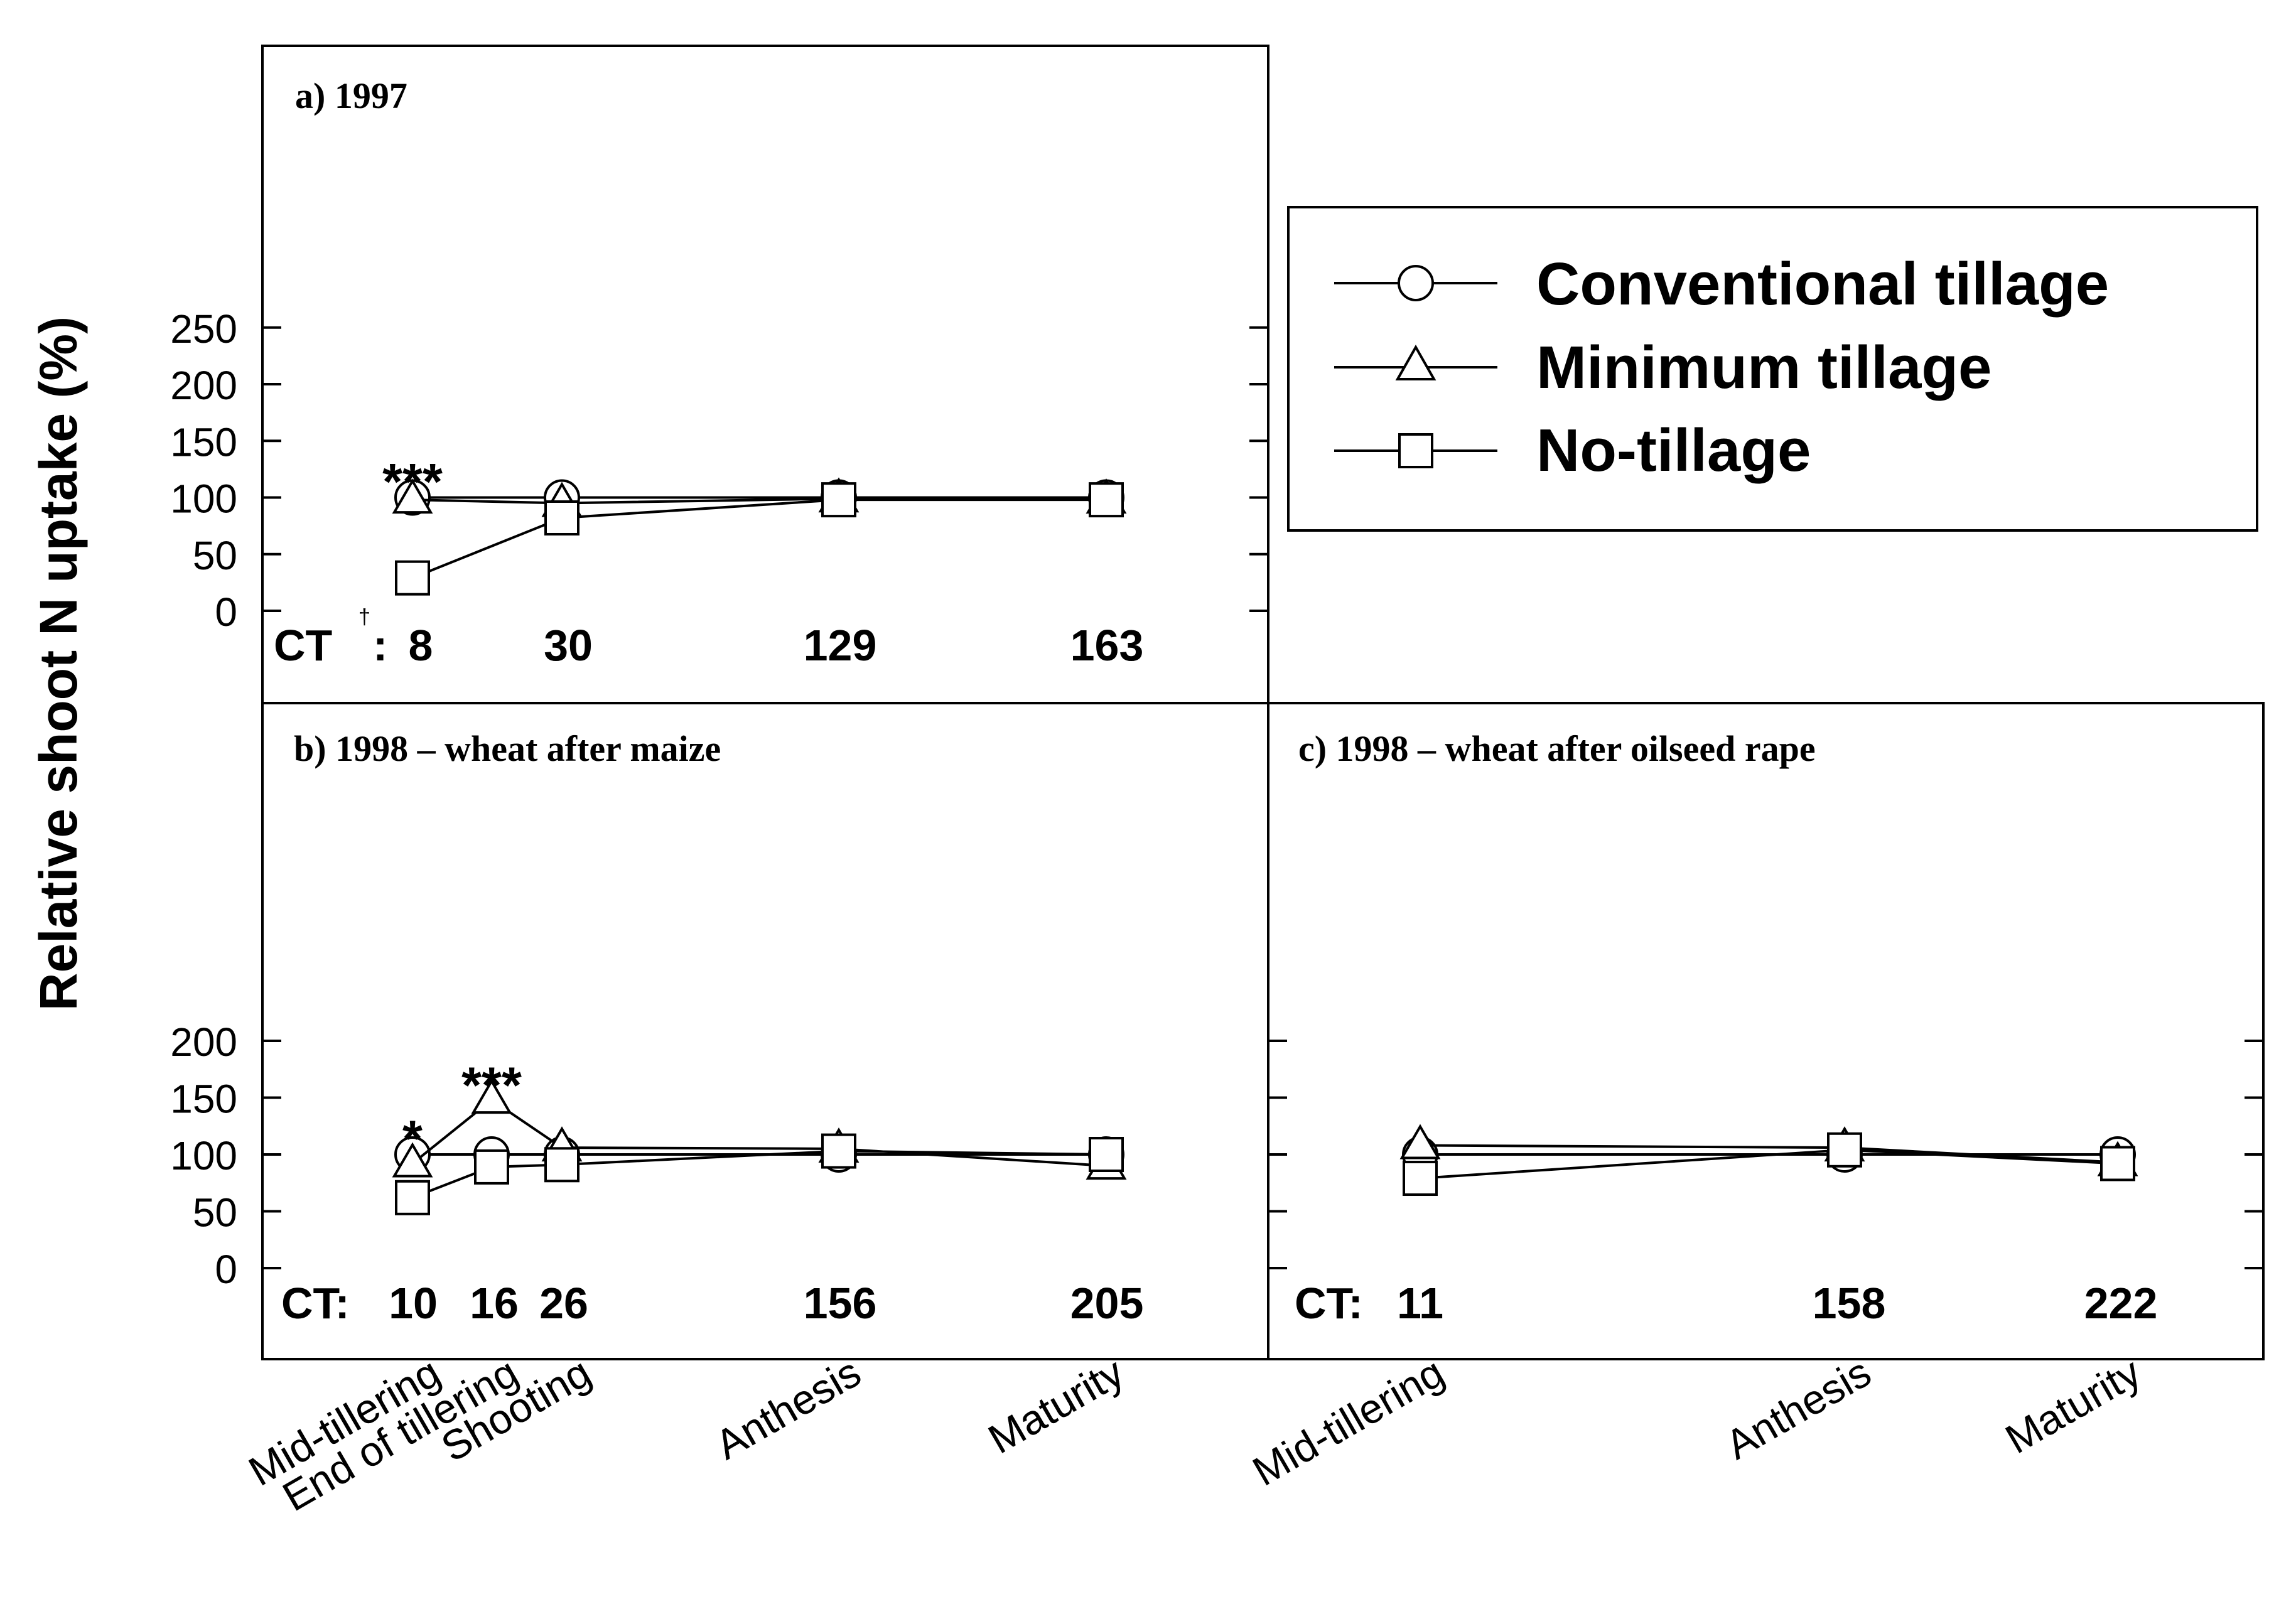 Image resolution: width=2296 pixels, height=1614 pixels. What do you see at coordinates (204, 1155) in the screenshot?
I see `panel-b-ytick-label: 100` at bounding box center [204, 1155].